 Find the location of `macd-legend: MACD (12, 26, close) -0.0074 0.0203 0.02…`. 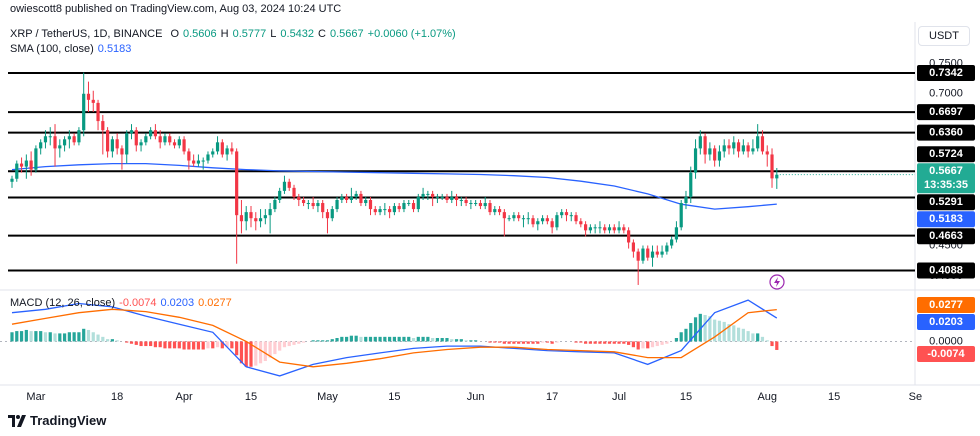

macd-legend: MACD (12, 26, close) -0.0074 0.0203 0.02… is located at coordinates (121, 303).